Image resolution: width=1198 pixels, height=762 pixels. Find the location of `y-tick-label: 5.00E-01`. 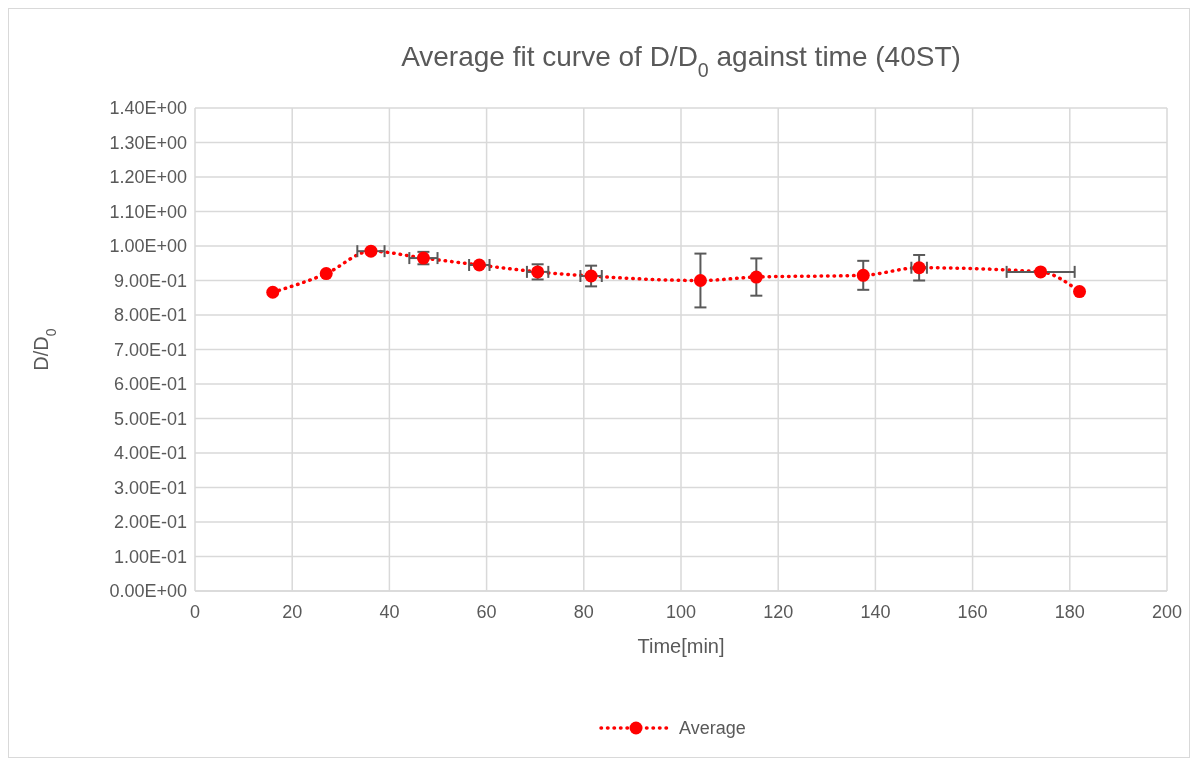

y-tick-label: 5.00E-01 is located at coordinates (150, 418).